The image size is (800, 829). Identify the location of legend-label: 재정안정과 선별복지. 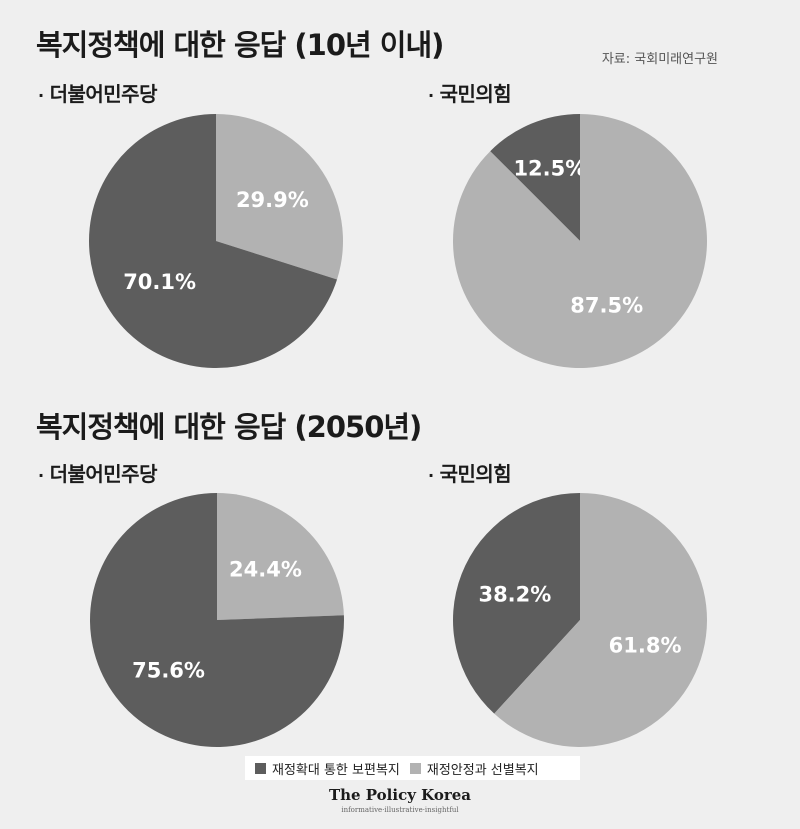
(482, 770).